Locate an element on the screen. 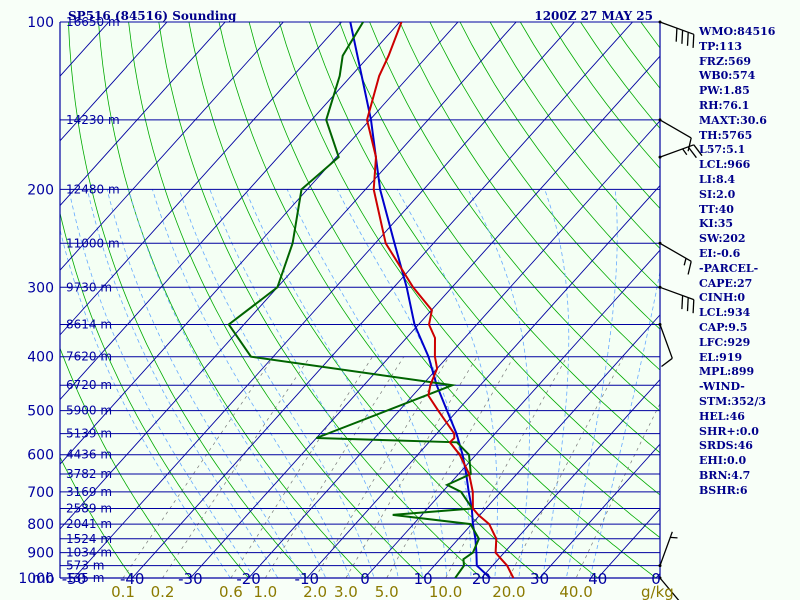 The width and height of the screenshot is (800, 600). height-label: 6720 m is located at coordinates (89, 385).